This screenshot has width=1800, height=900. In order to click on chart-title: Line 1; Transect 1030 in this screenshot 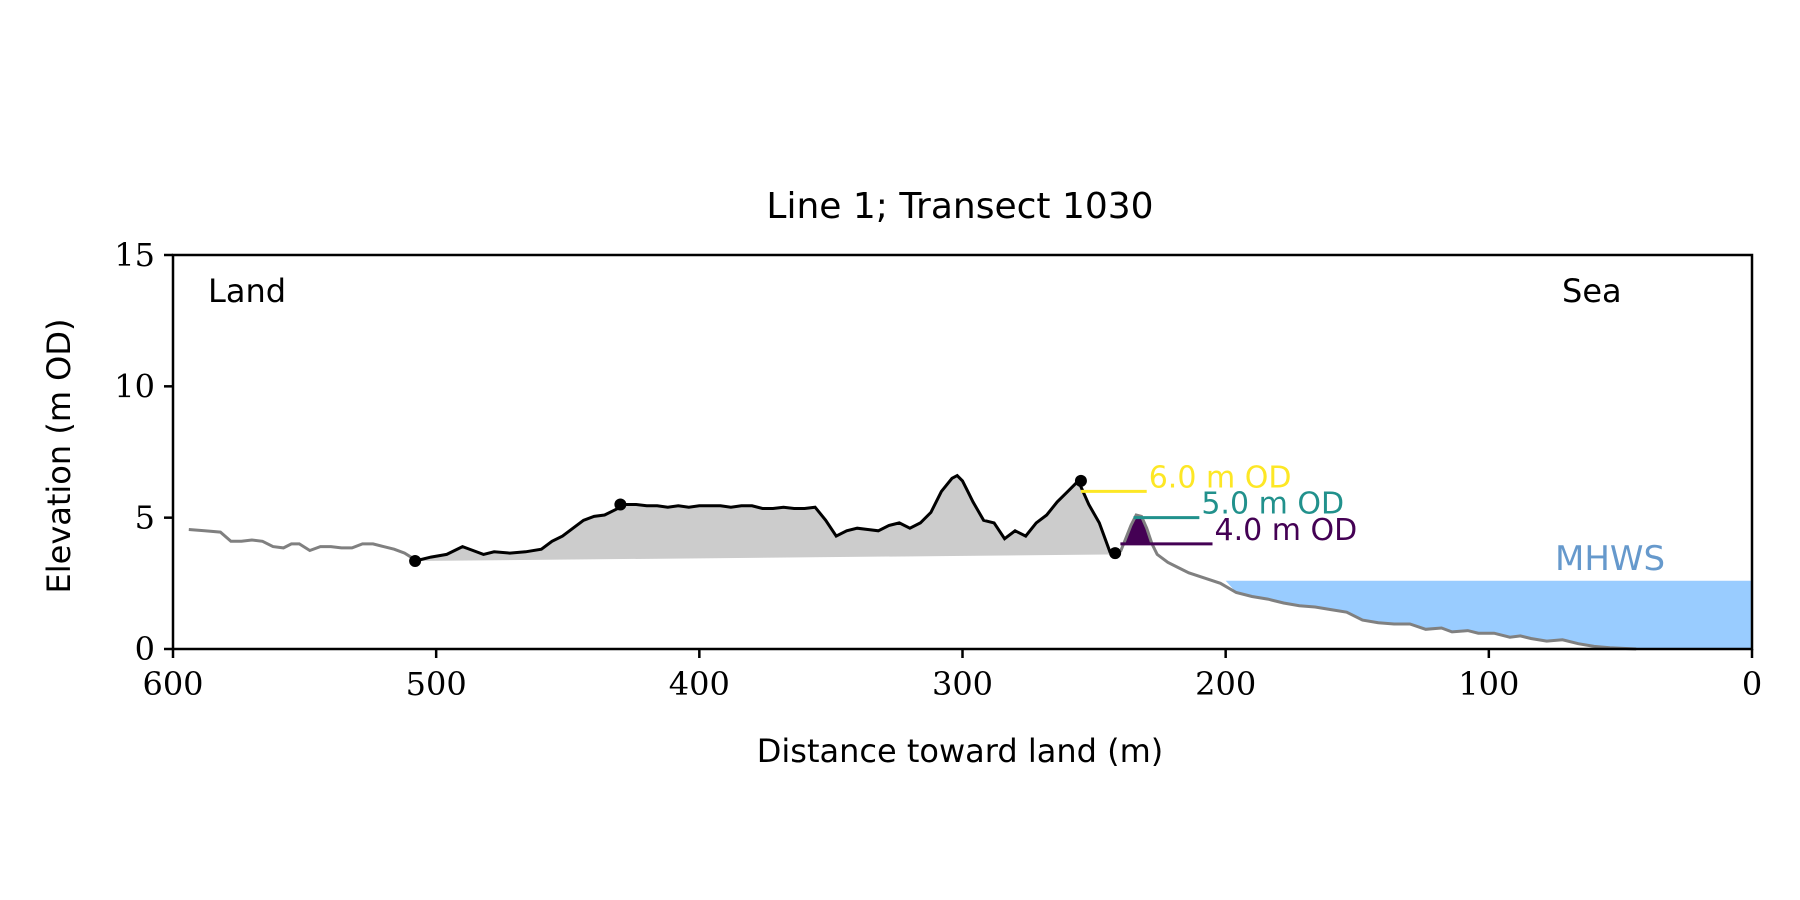, I will do `click(959, 206)`.